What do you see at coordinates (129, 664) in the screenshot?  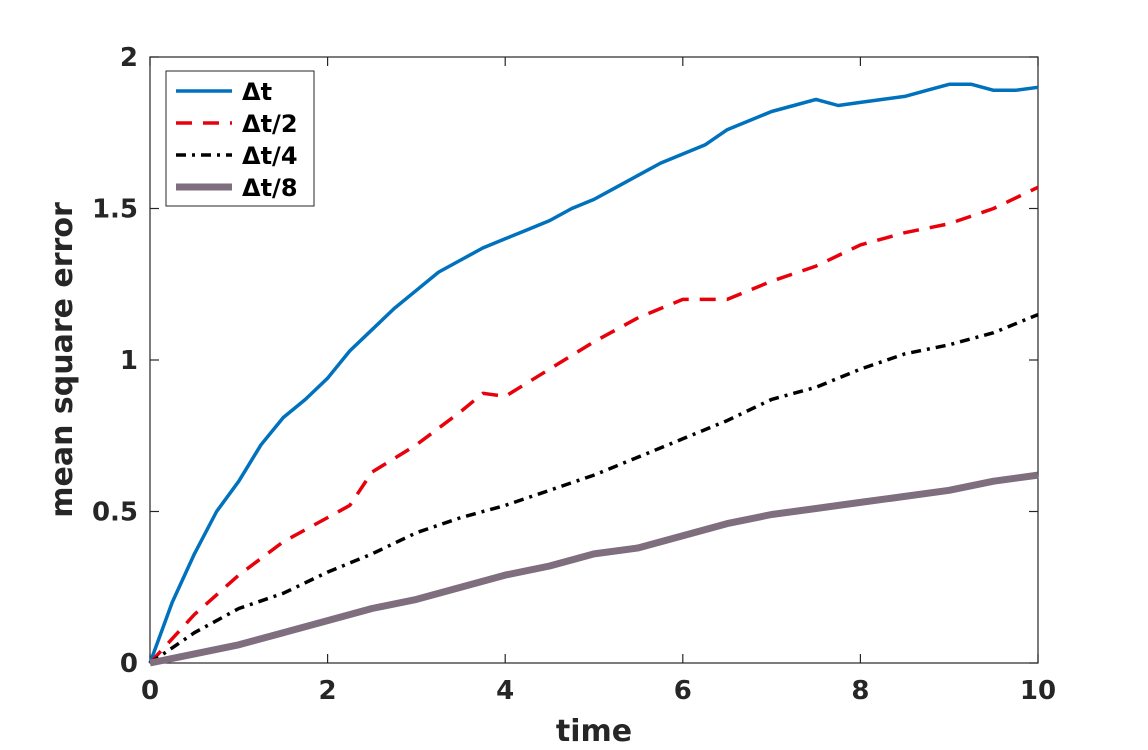 I see `y-tick-label: 0` at bounding box center [129, 664].